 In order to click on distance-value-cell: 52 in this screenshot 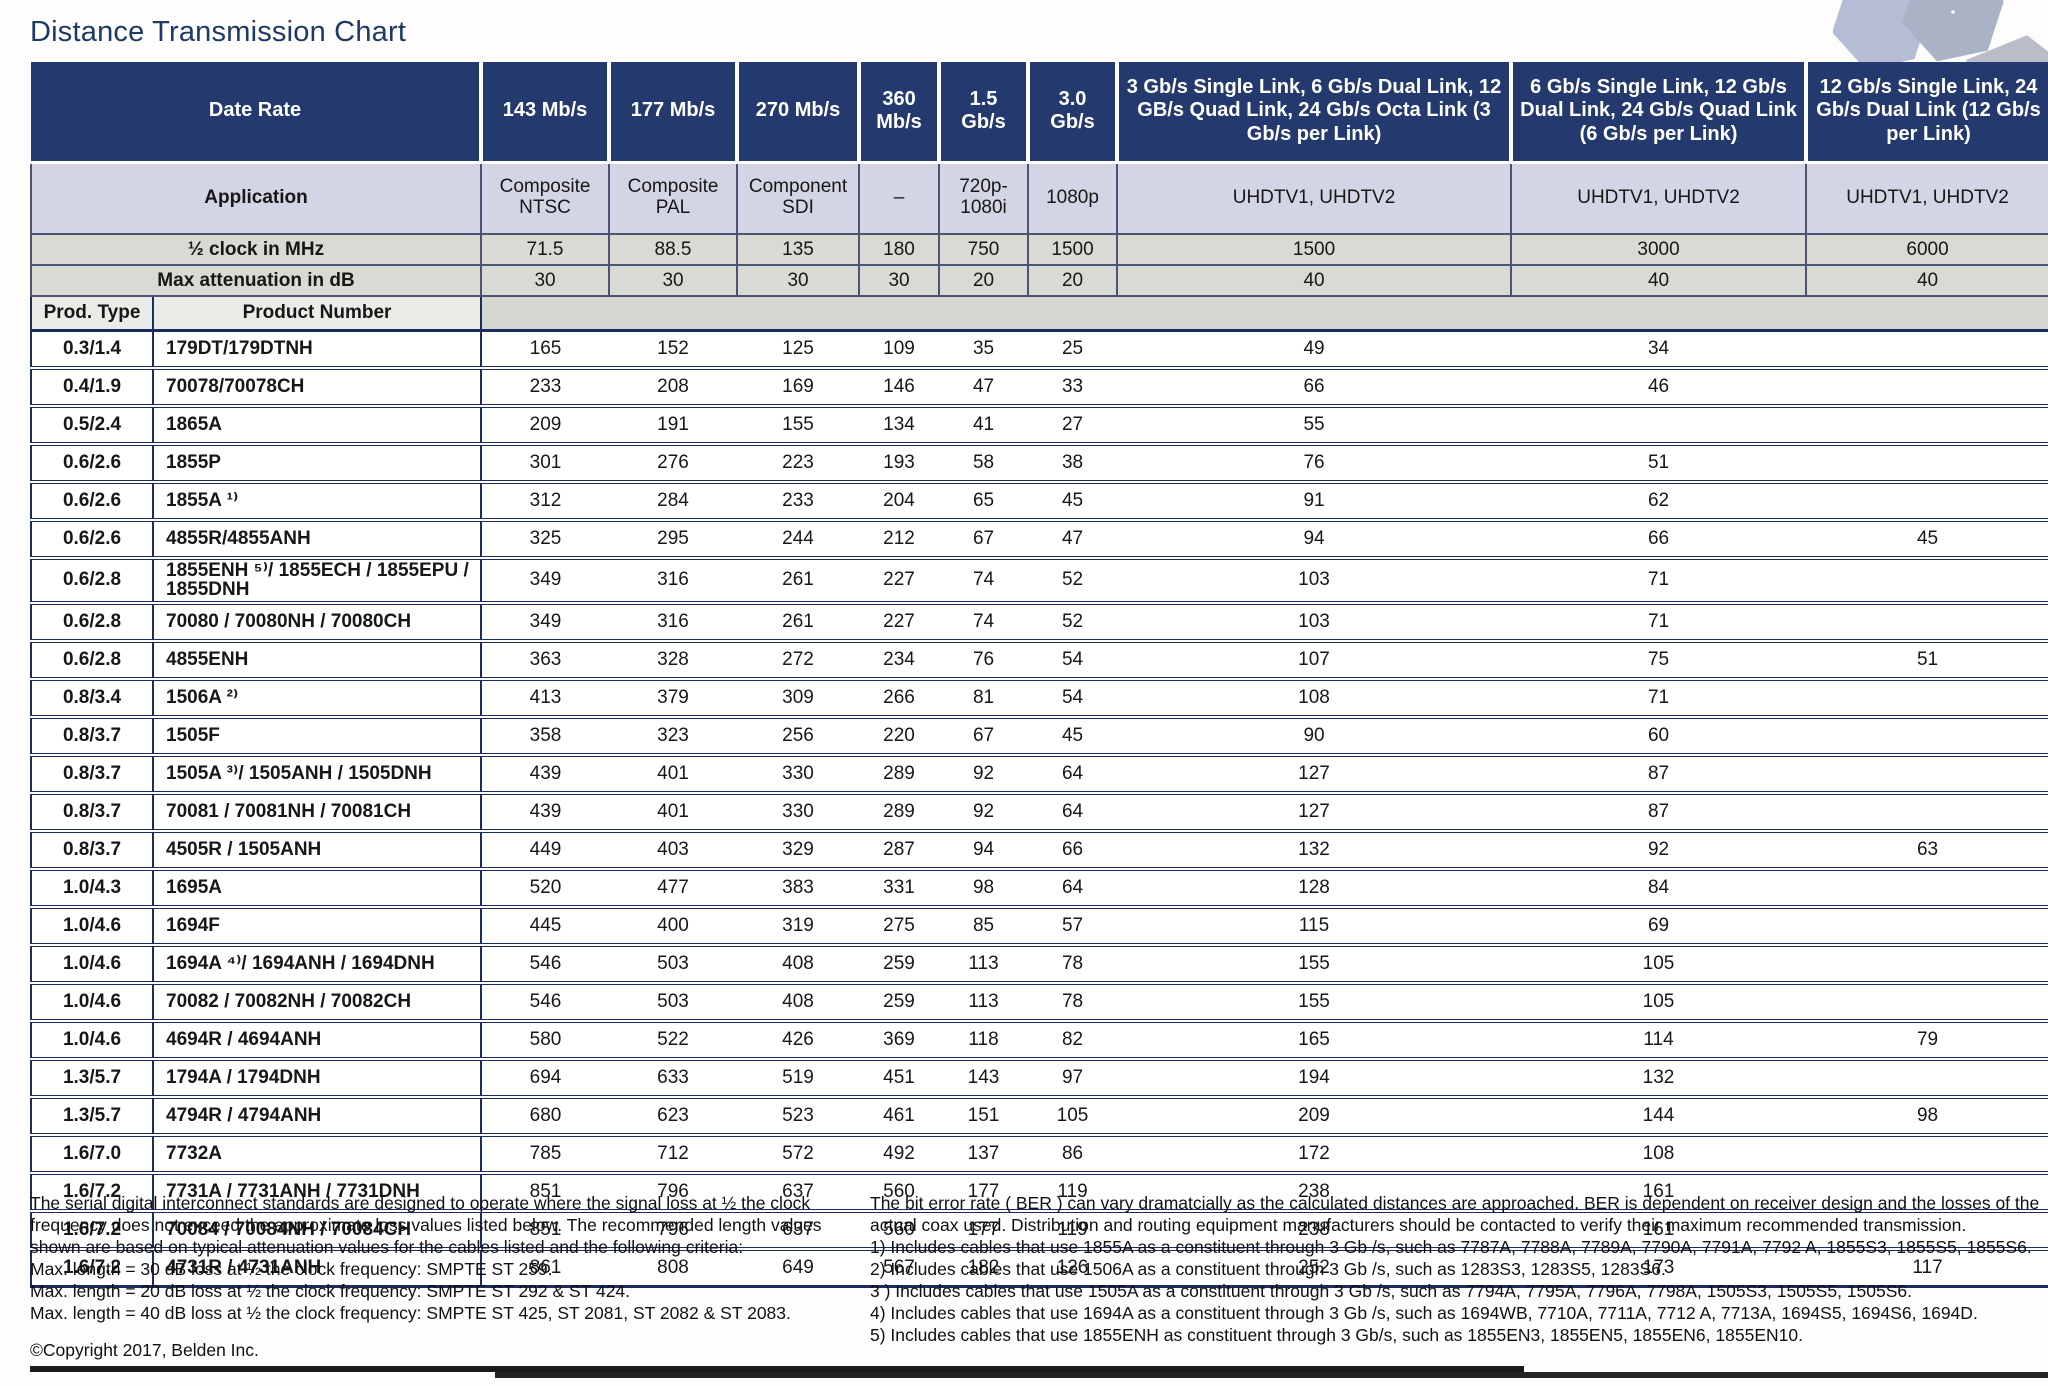, I will do `click(1073, 581)`.